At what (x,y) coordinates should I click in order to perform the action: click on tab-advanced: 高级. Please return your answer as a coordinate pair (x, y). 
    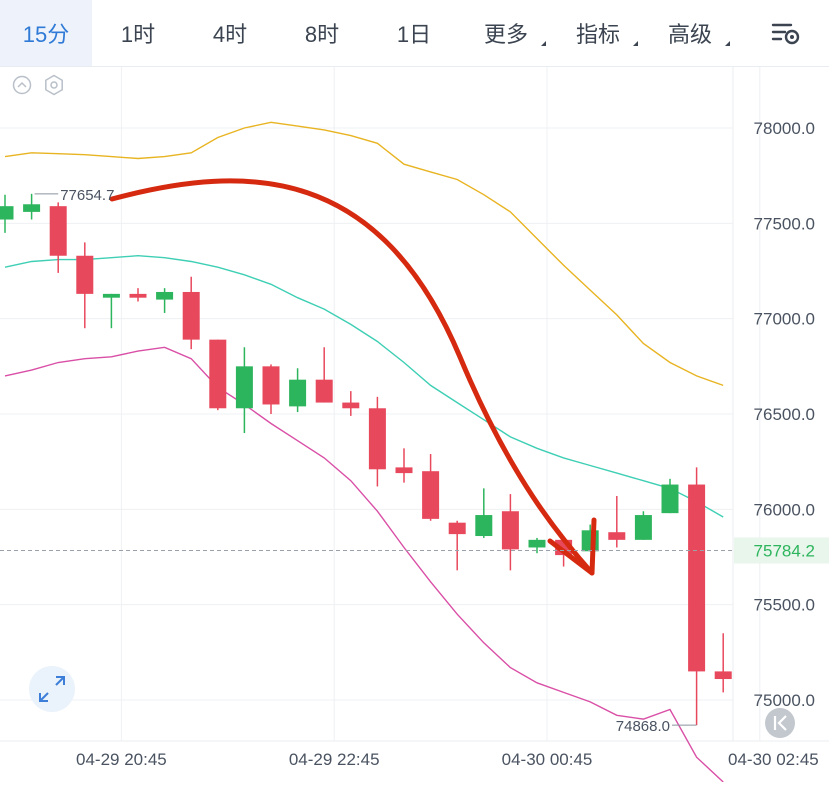
    Looking at the image, I should click on (690, 33).